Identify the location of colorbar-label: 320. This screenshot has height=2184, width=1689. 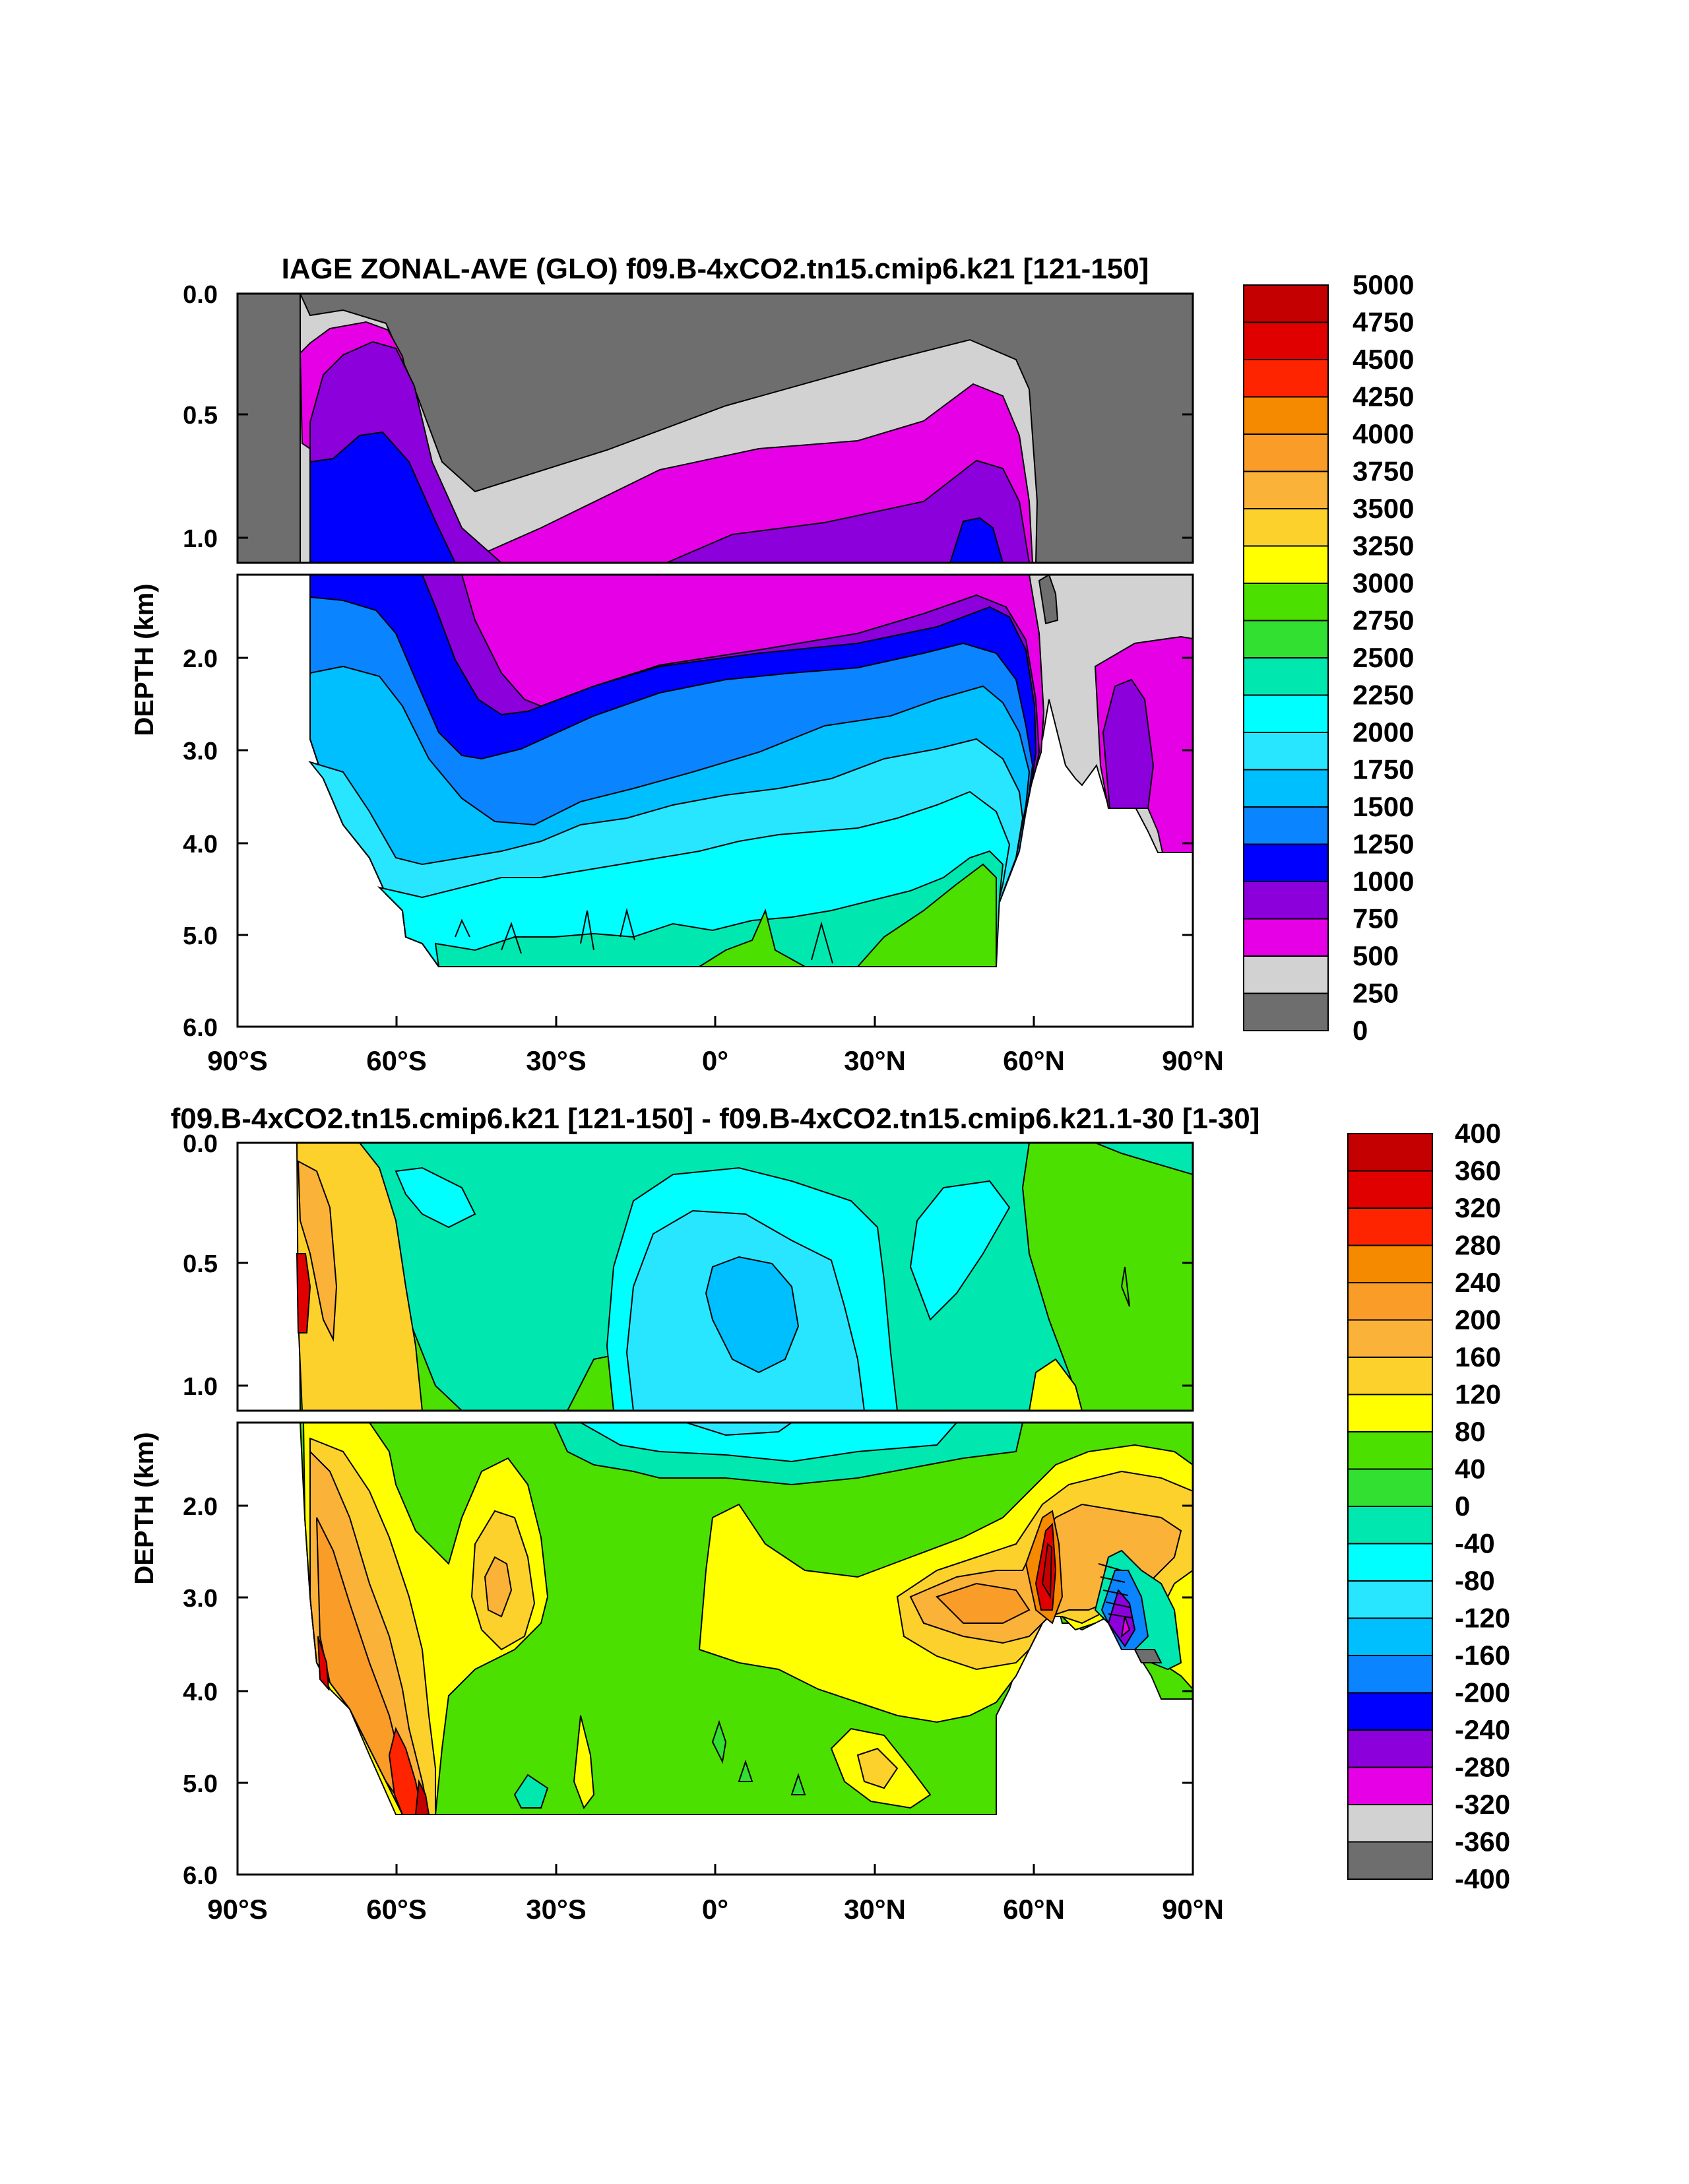
(1478, 1207).